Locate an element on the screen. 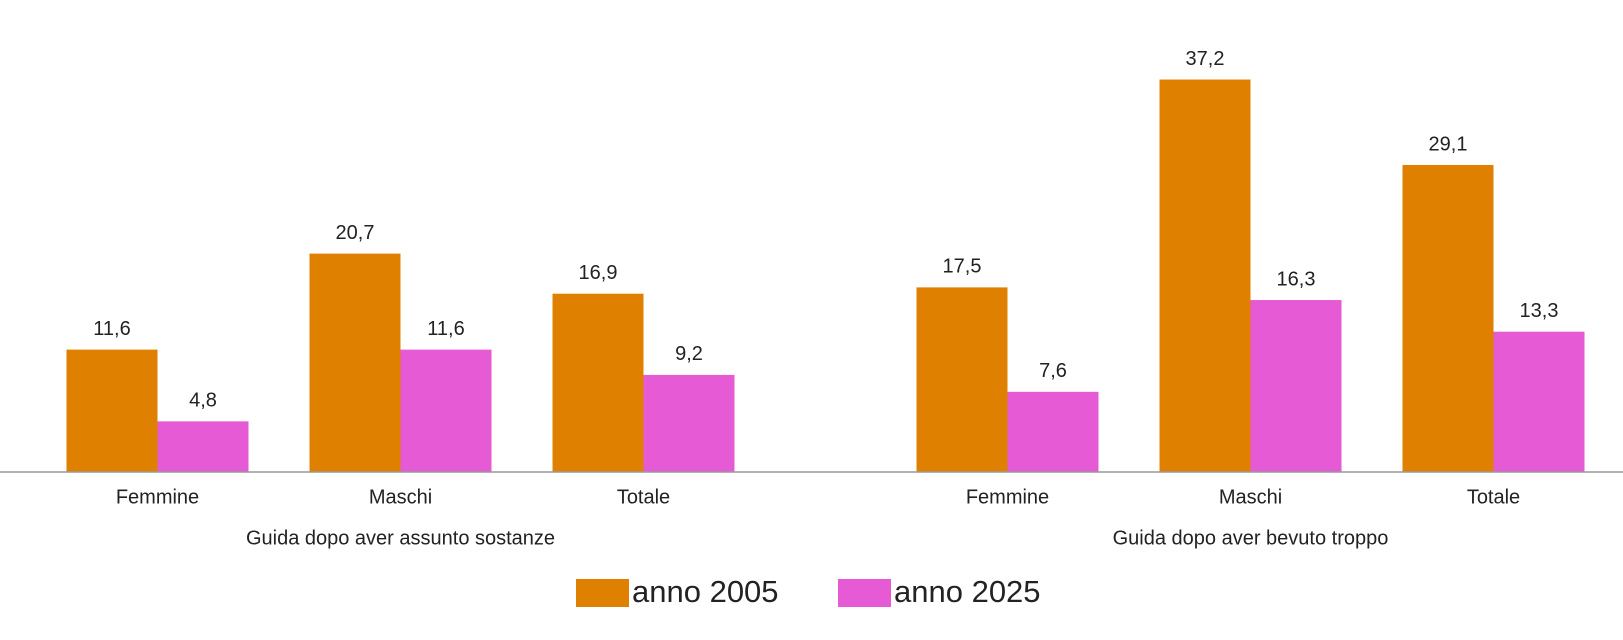 The height and width of the screenshot is (640, 1623). data-label: 17,5 is located at coordinates (962, 267).